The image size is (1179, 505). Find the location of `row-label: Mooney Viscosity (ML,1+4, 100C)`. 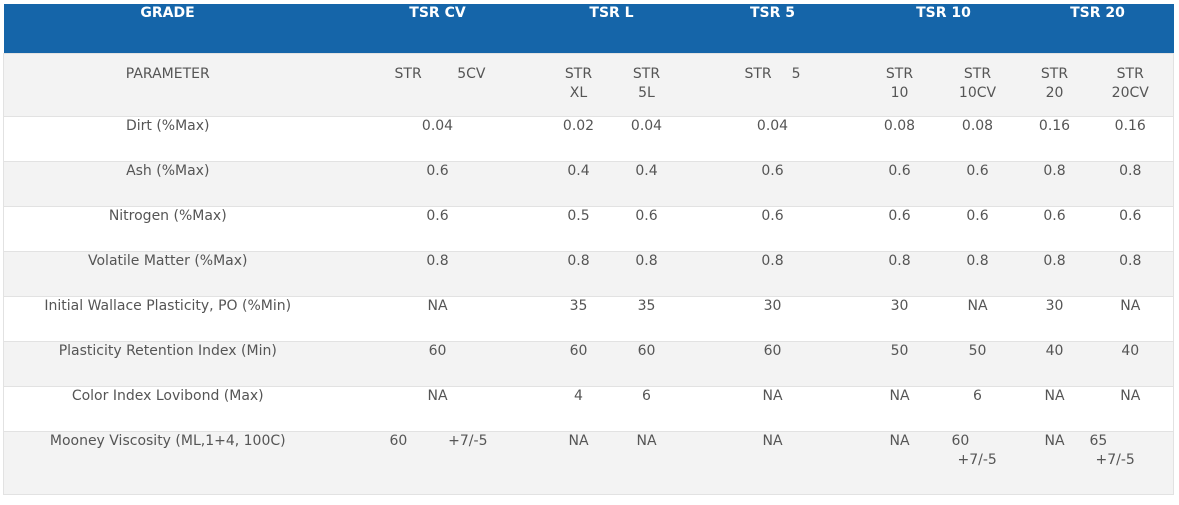

row-label: Mooney Viscosity (ML,1+4, 100C) is located at coordinates (167, 440).